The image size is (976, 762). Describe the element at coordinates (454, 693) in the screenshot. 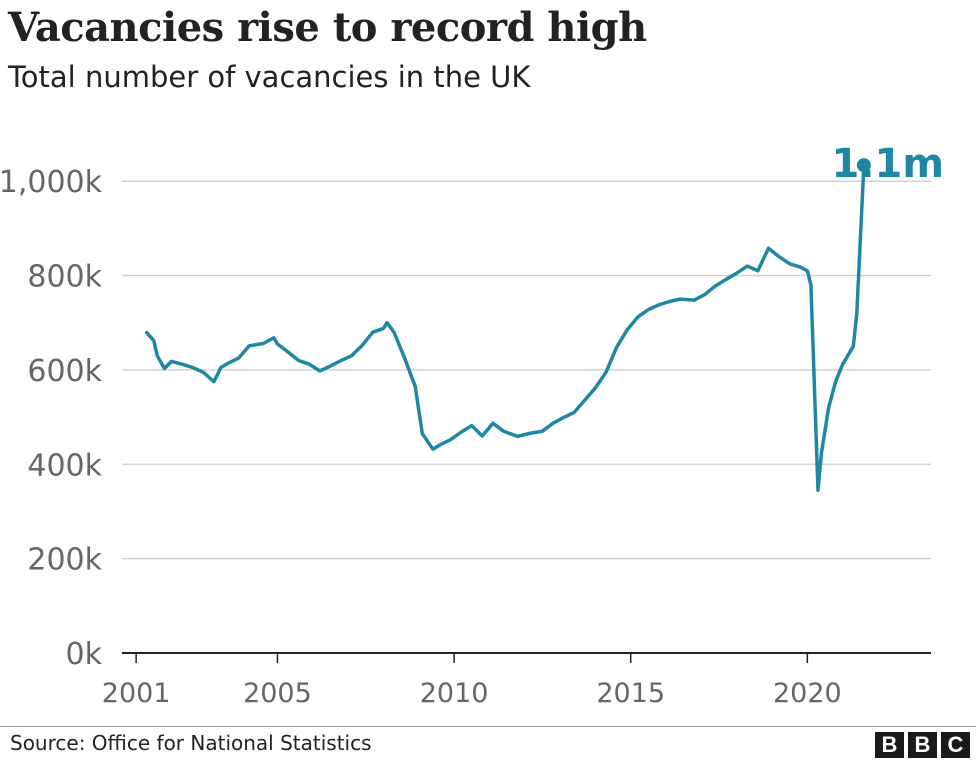

I see `x-tick-label: 2010` at that location.